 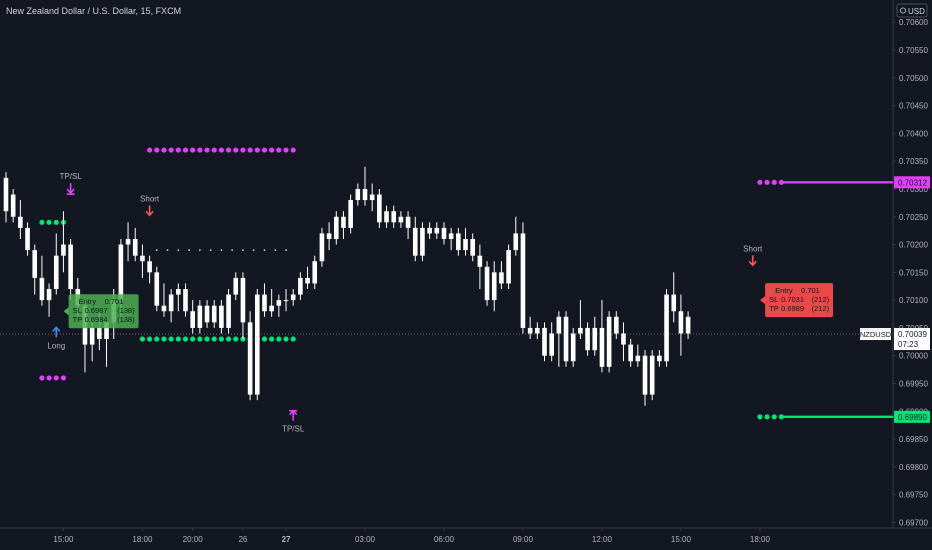 I want to click on symbol-tag-label: NZDUSD, so click(x=876, y=334).